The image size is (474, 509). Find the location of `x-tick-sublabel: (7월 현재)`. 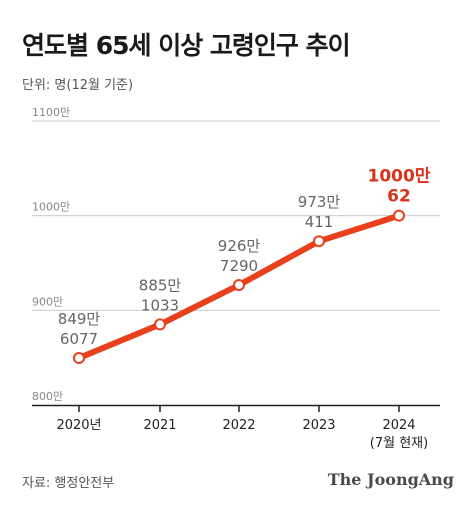

x-tick-sublabel: (7월 현재) is located at coordinates (399, 443).